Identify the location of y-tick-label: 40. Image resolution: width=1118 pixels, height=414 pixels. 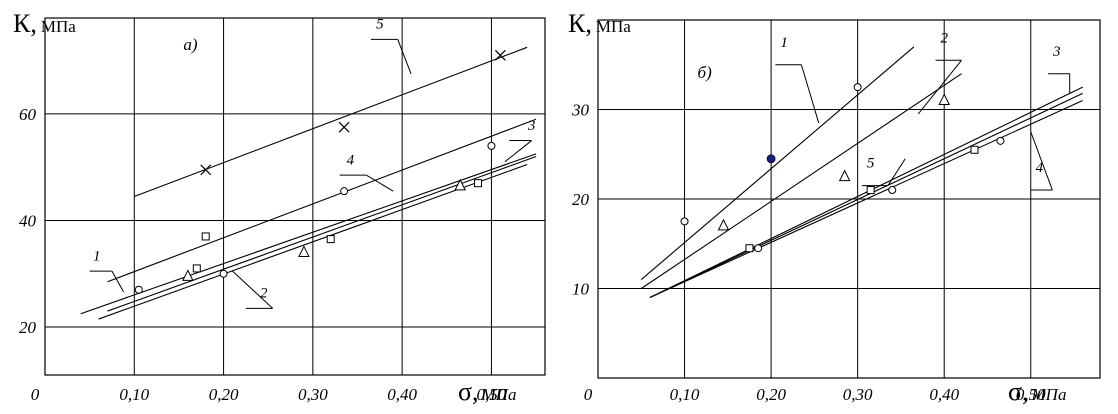
(28, 220).